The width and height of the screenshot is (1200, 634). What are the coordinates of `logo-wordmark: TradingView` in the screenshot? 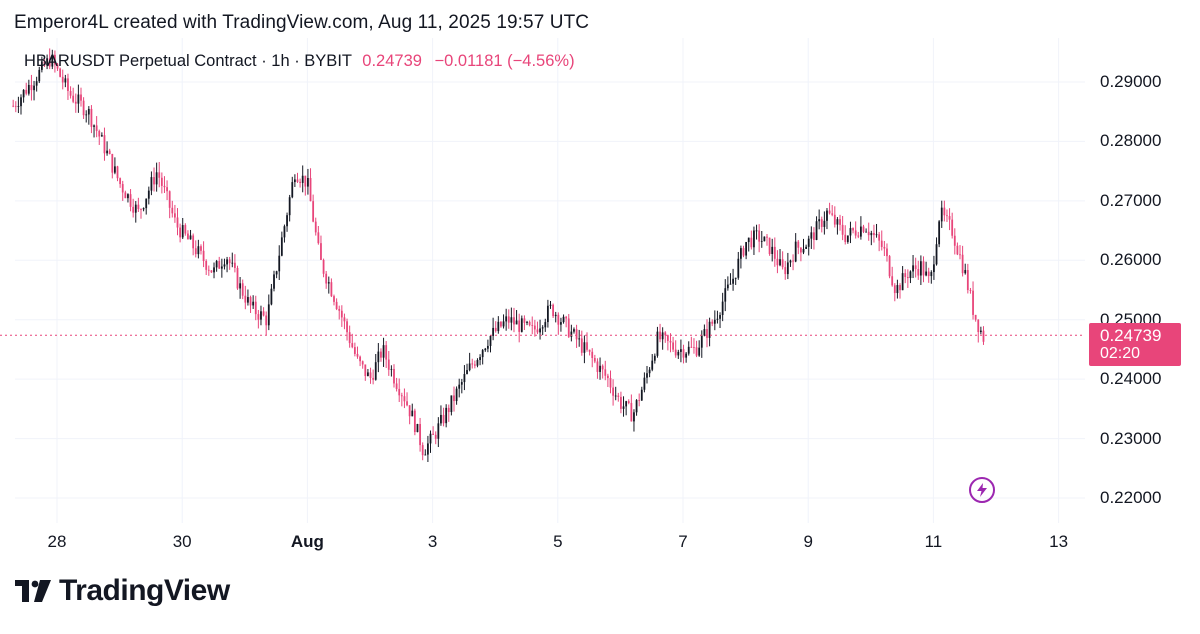 It's located at (144, 590).